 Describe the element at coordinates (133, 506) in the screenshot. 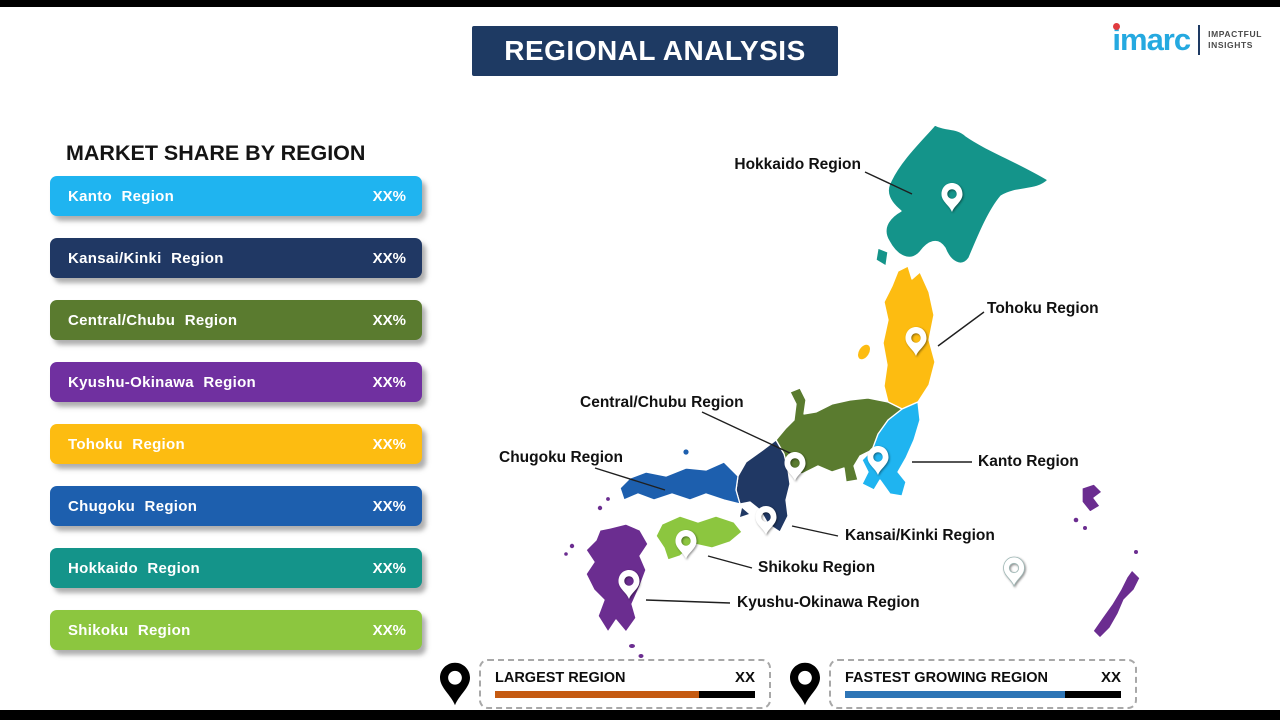

I see `share-bar-label: Chugoku Region` at that location.